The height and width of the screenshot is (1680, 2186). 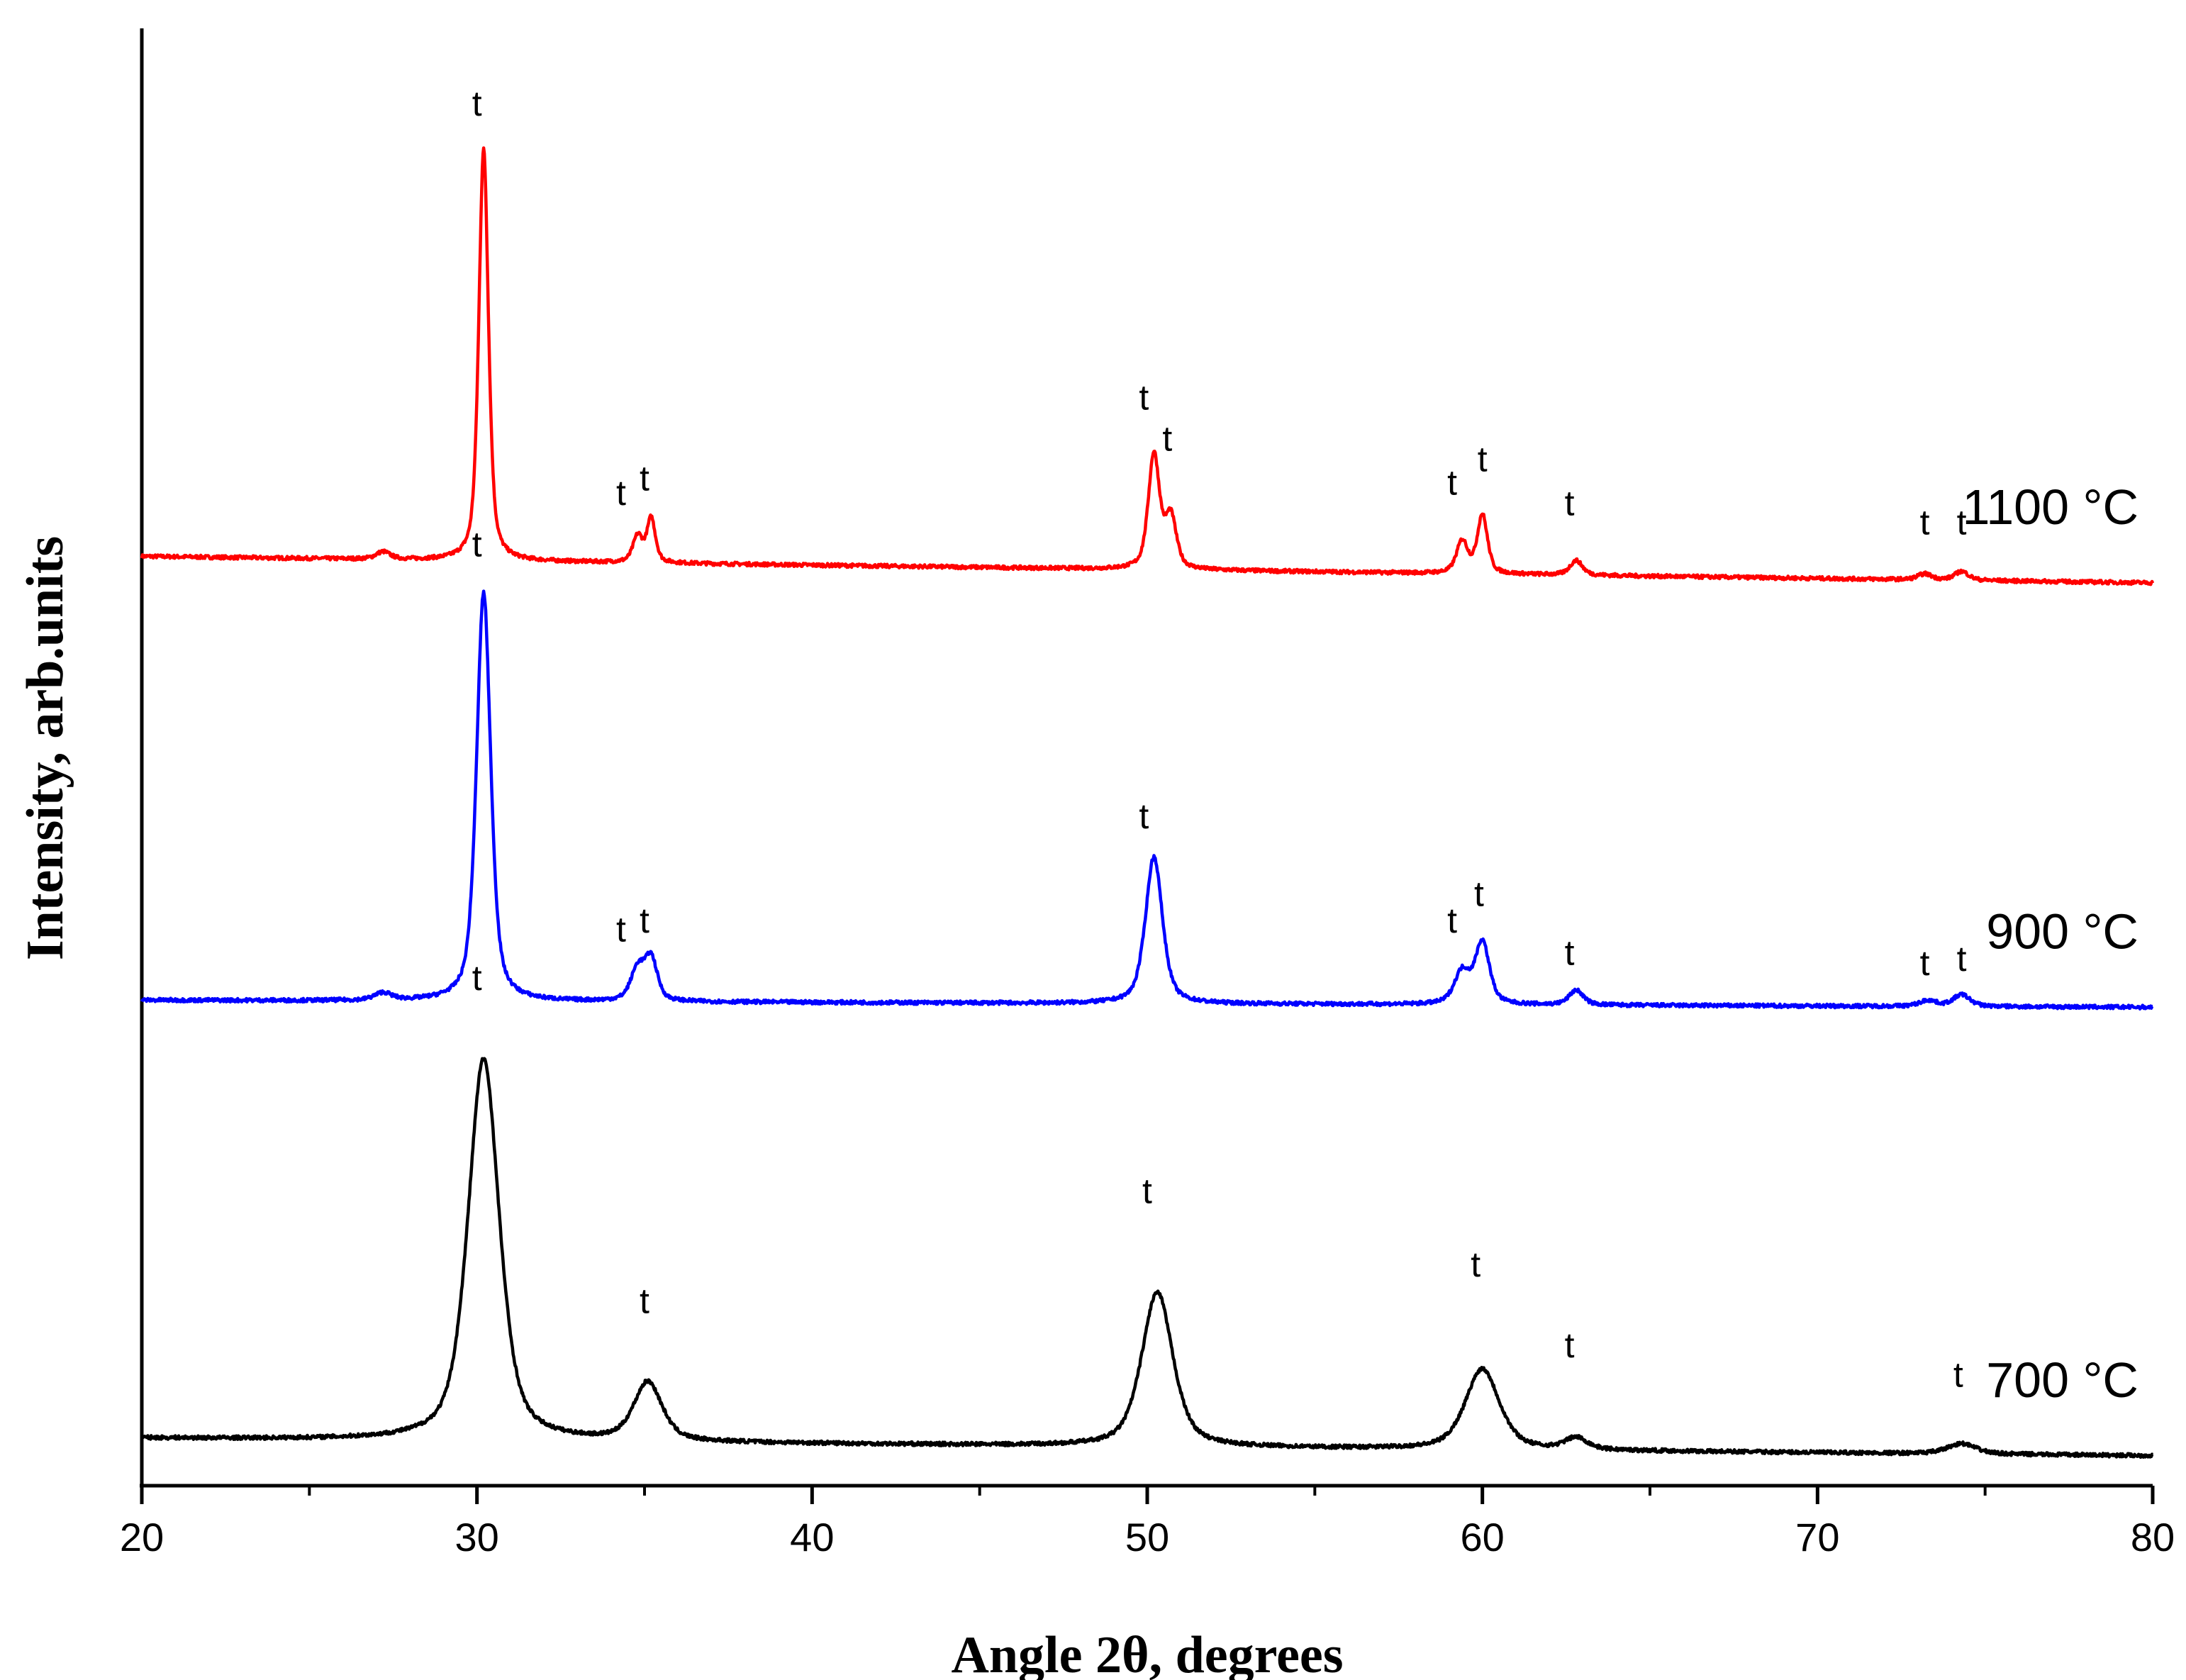 I want to click on x-tick-label: 70, so click(x=1817, y=1537).